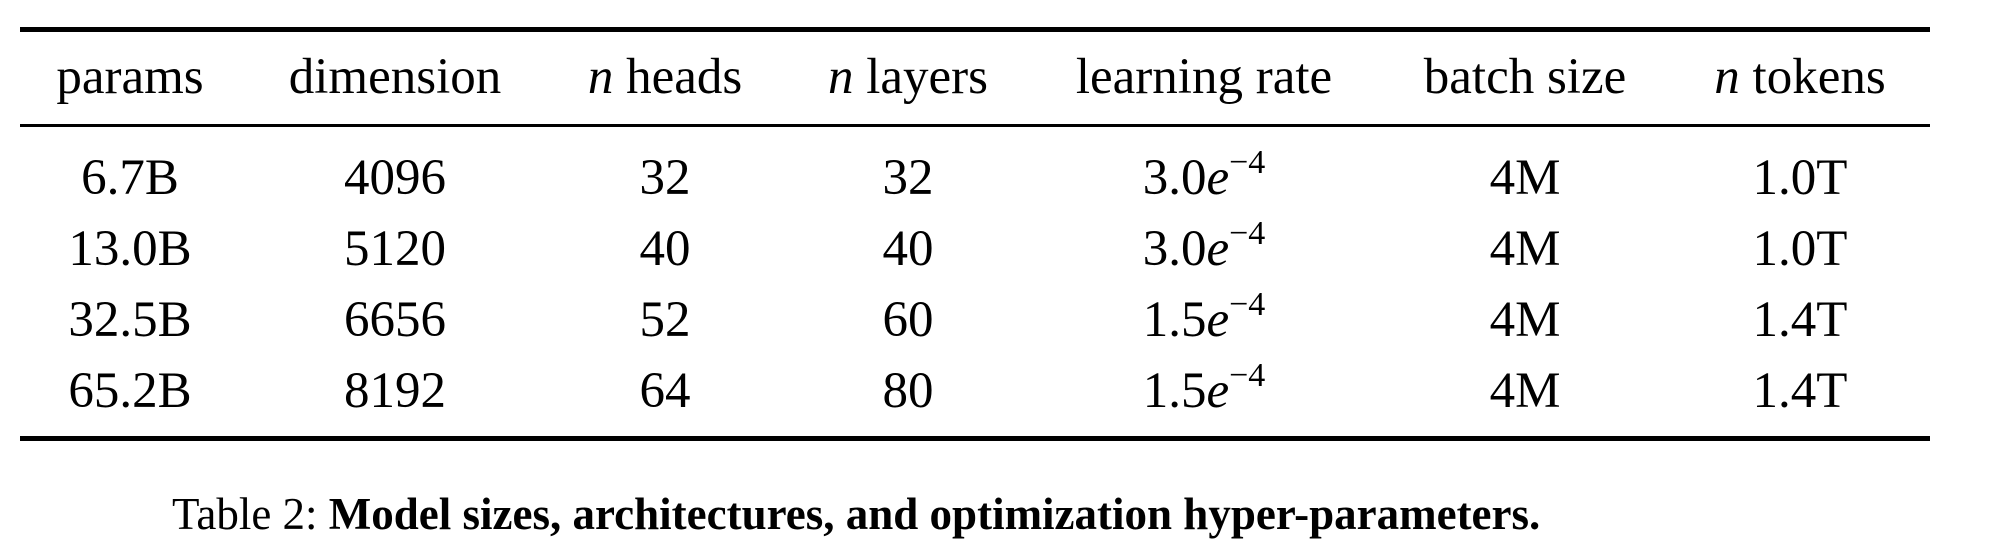  What do you see at coordinates (665, 320) in the screenshot?
I see `cell-heads: 52` at bounding box center [665, 320].